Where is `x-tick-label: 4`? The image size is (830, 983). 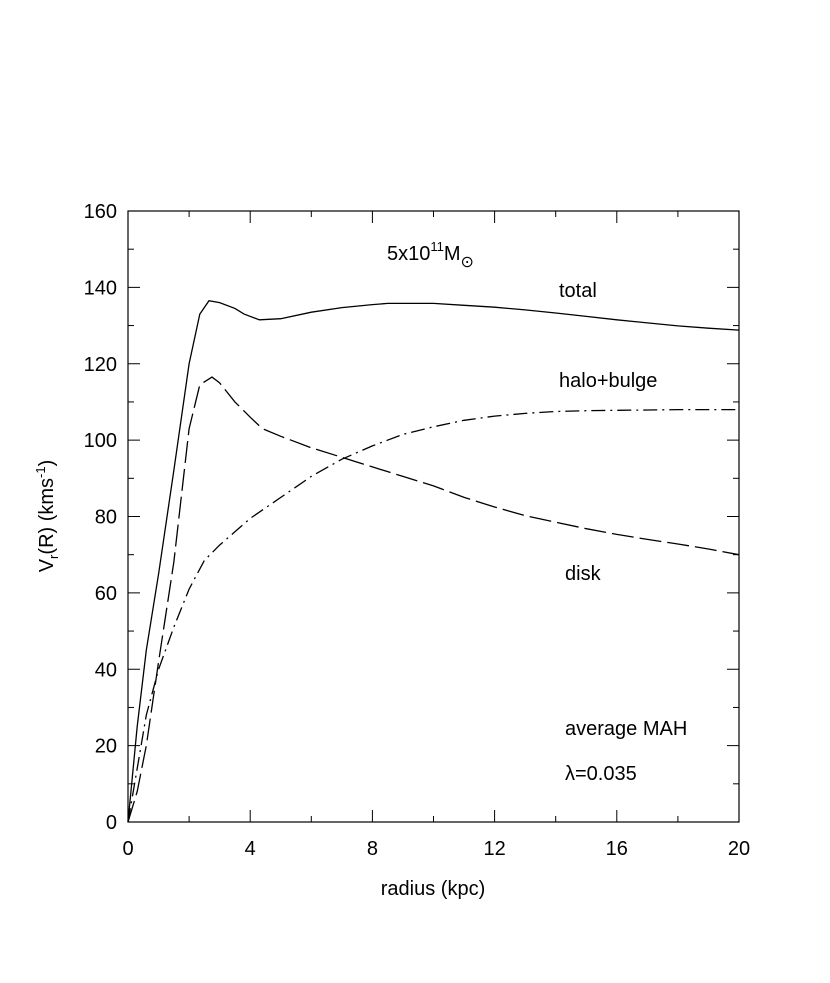
x-tick-label: 4 is located at coordinates (250, 849).